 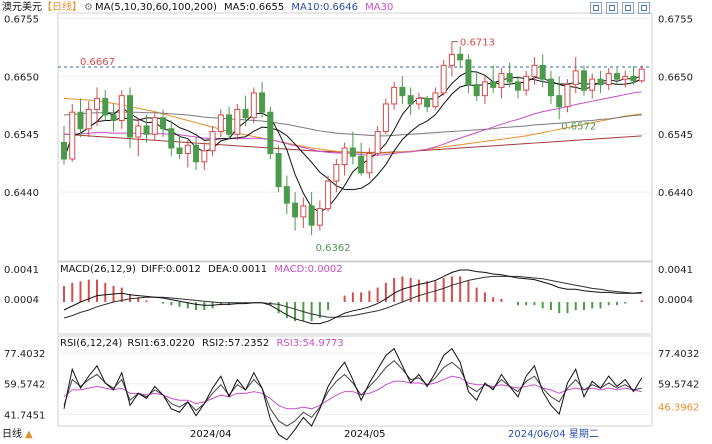 I want to click on macd-tick-right: 0.0004, so click(x=675, y=300).